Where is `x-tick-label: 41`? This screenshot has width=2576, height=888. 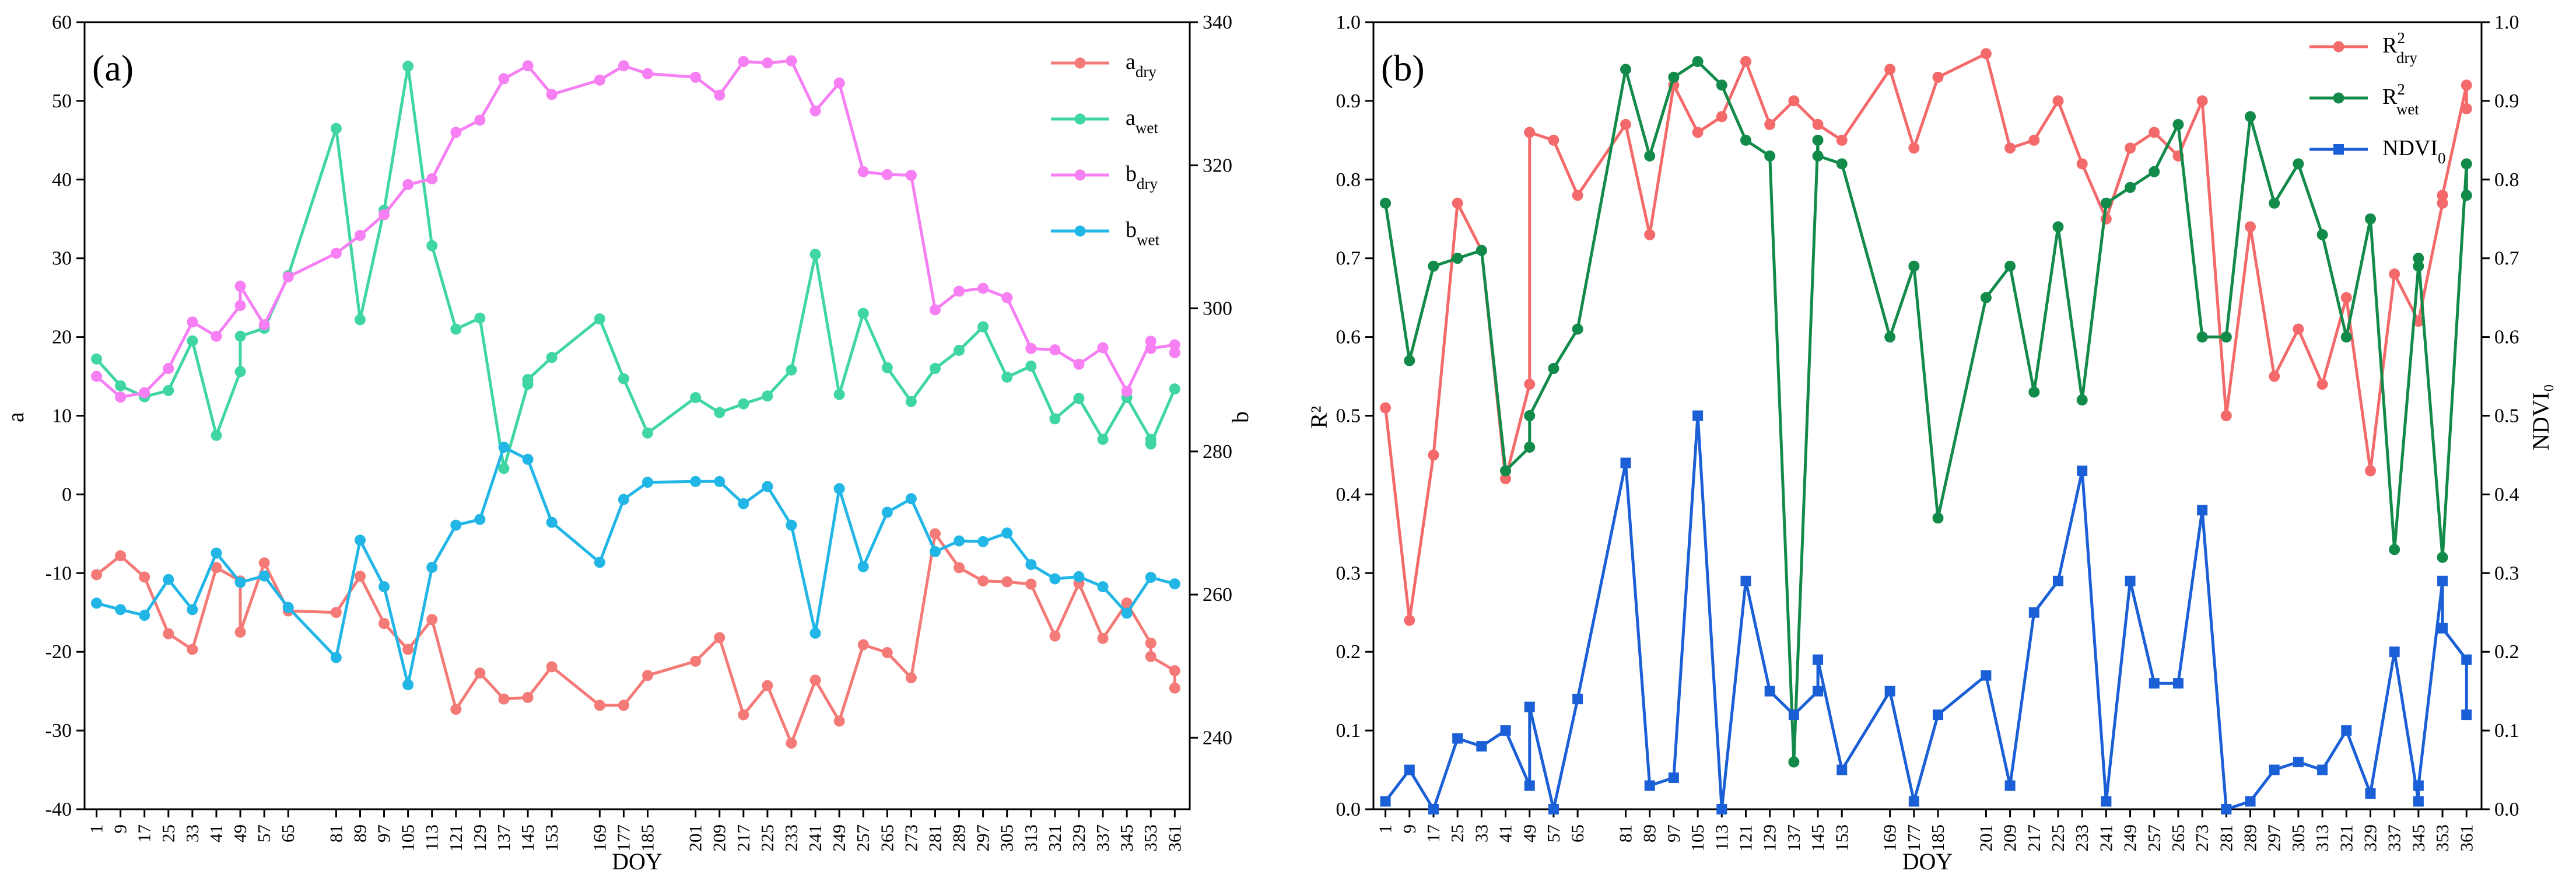
x-tick-label: 41 is located at coordinates (216, 833).